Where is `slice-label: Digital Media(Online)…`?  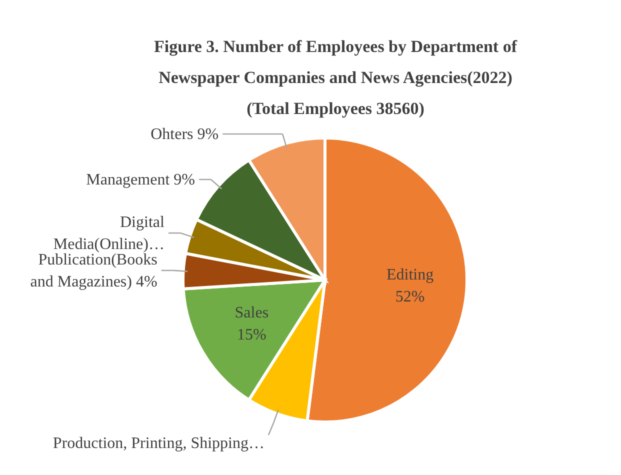
slice-label: Digital Media(Online)… is located at coordinates (109, 234).